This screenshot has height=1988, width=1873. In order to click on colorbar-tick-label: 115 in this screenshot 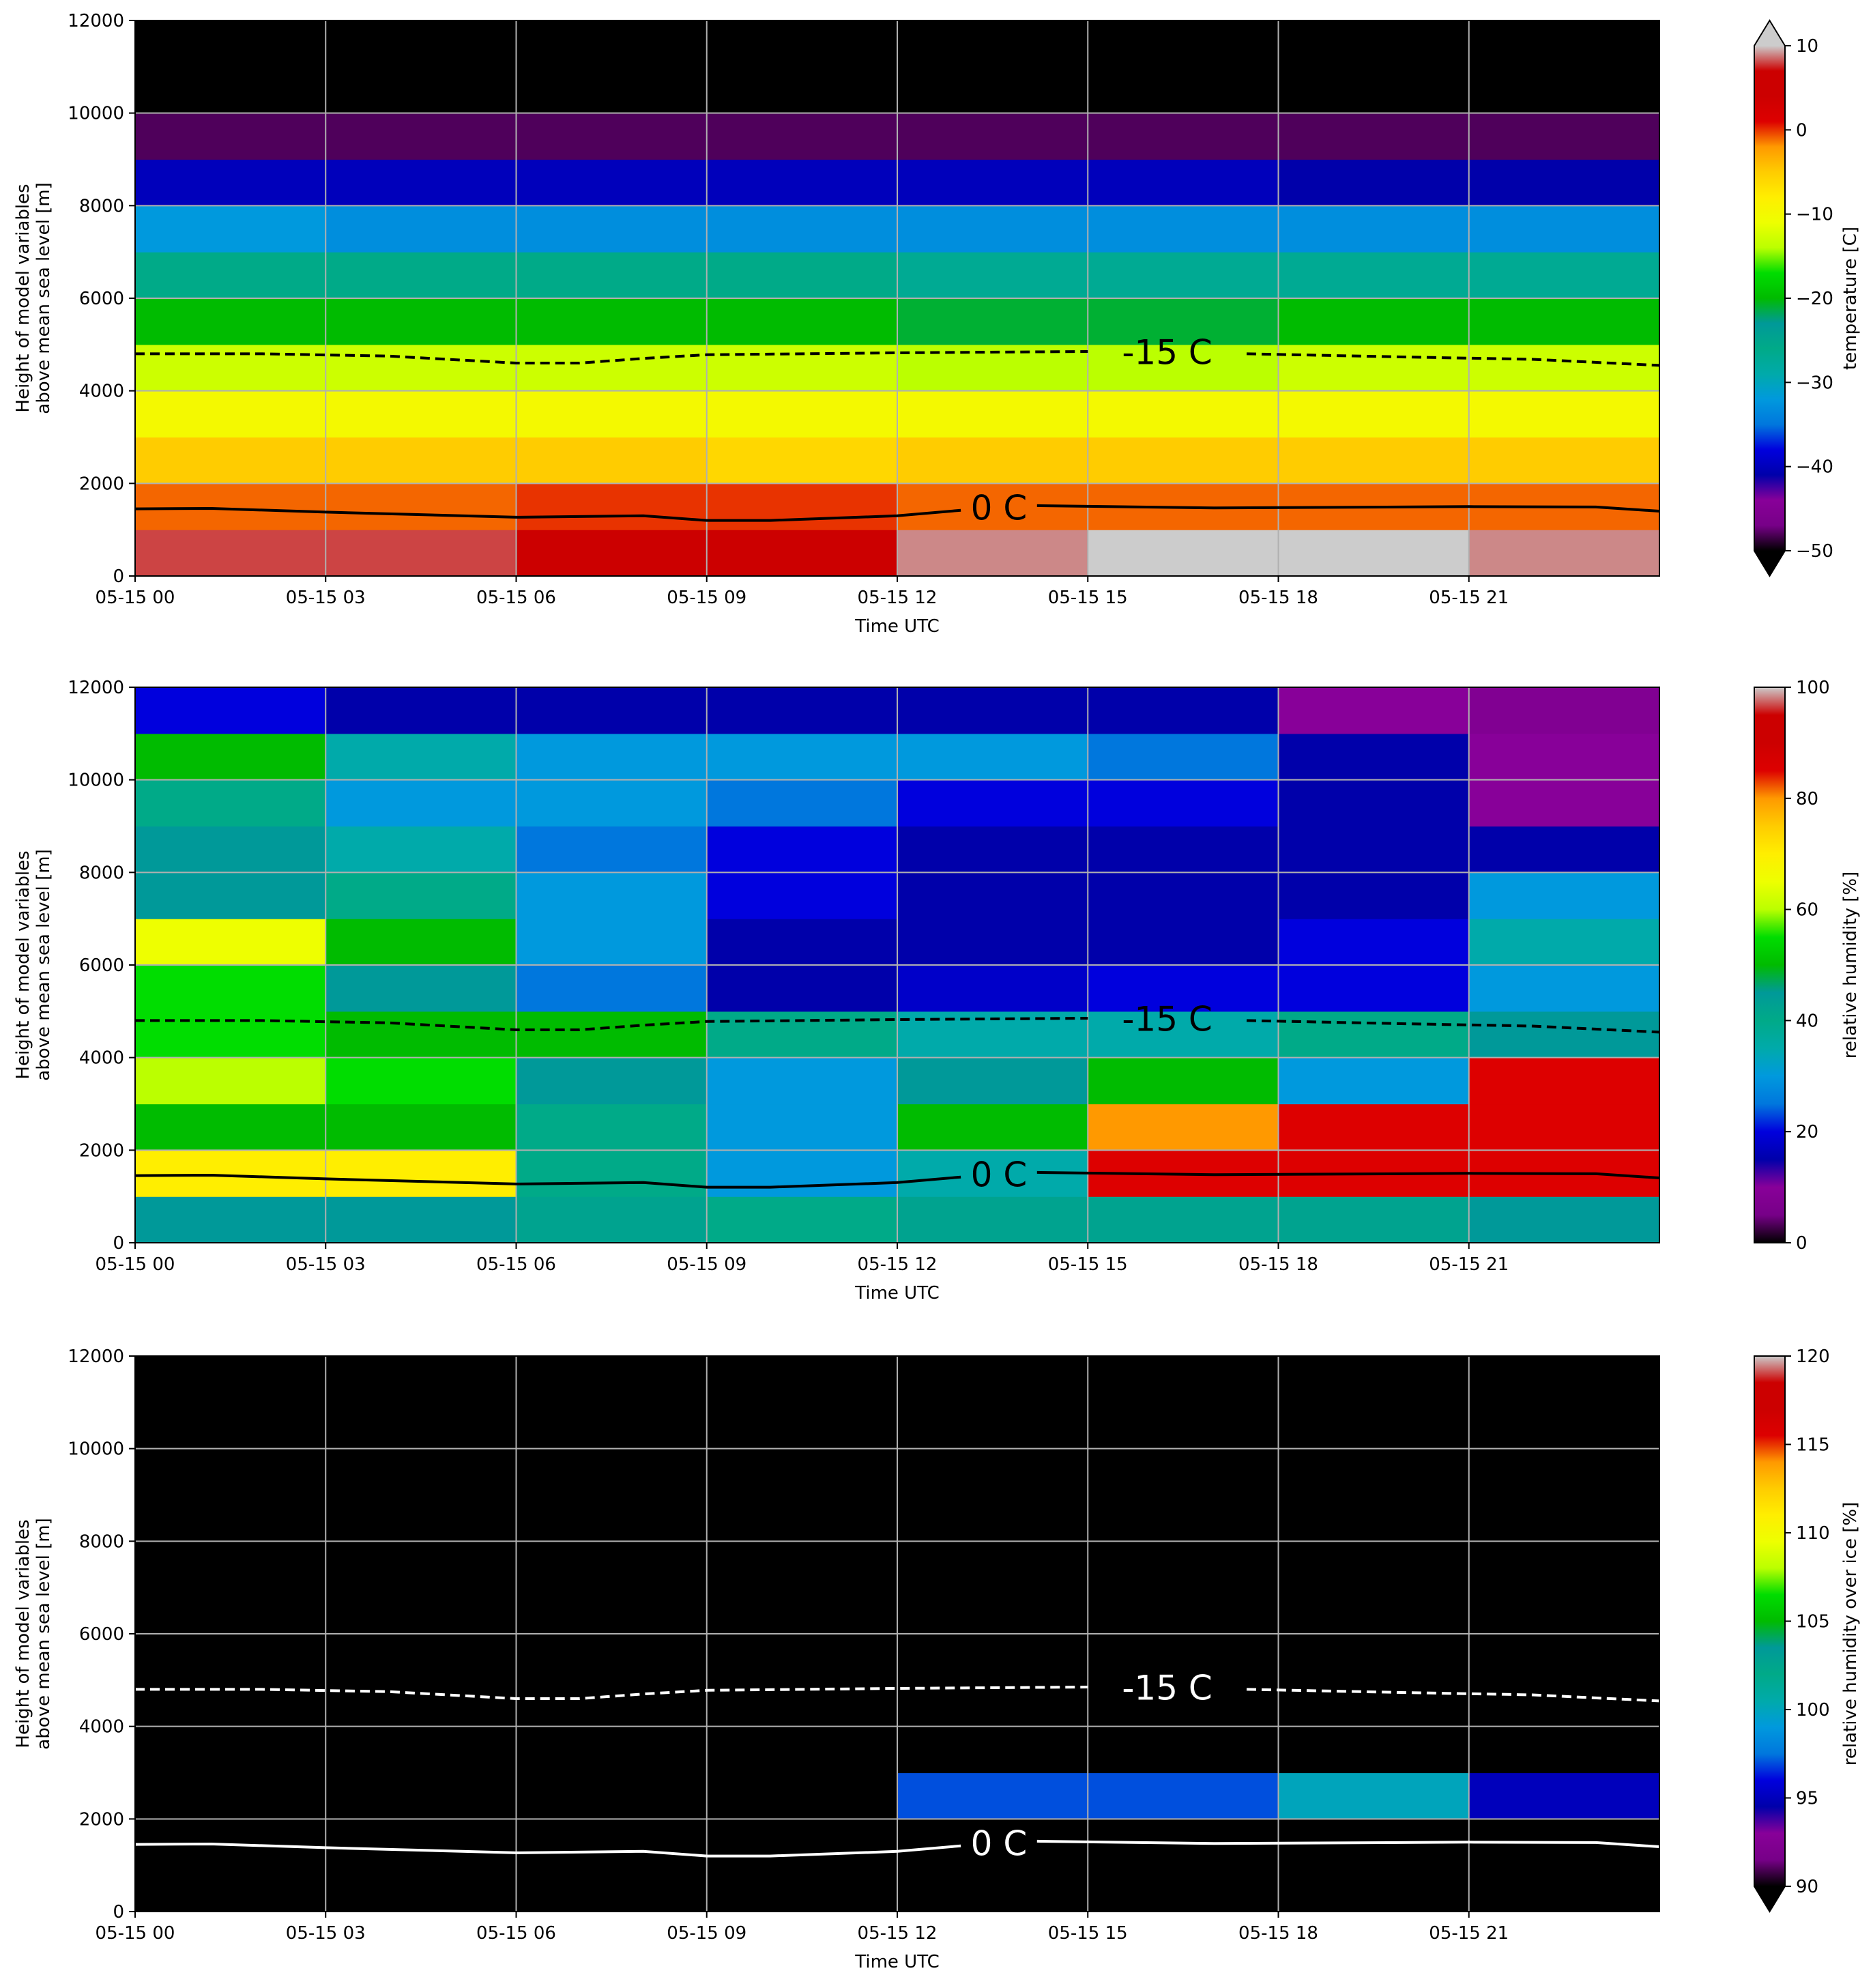, I will do `click(1813, 1445)`.